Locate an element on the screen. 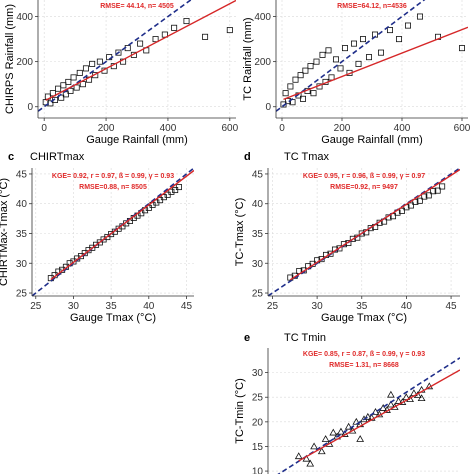  y-tick-label: 35 is located at coordinates (22, 234).